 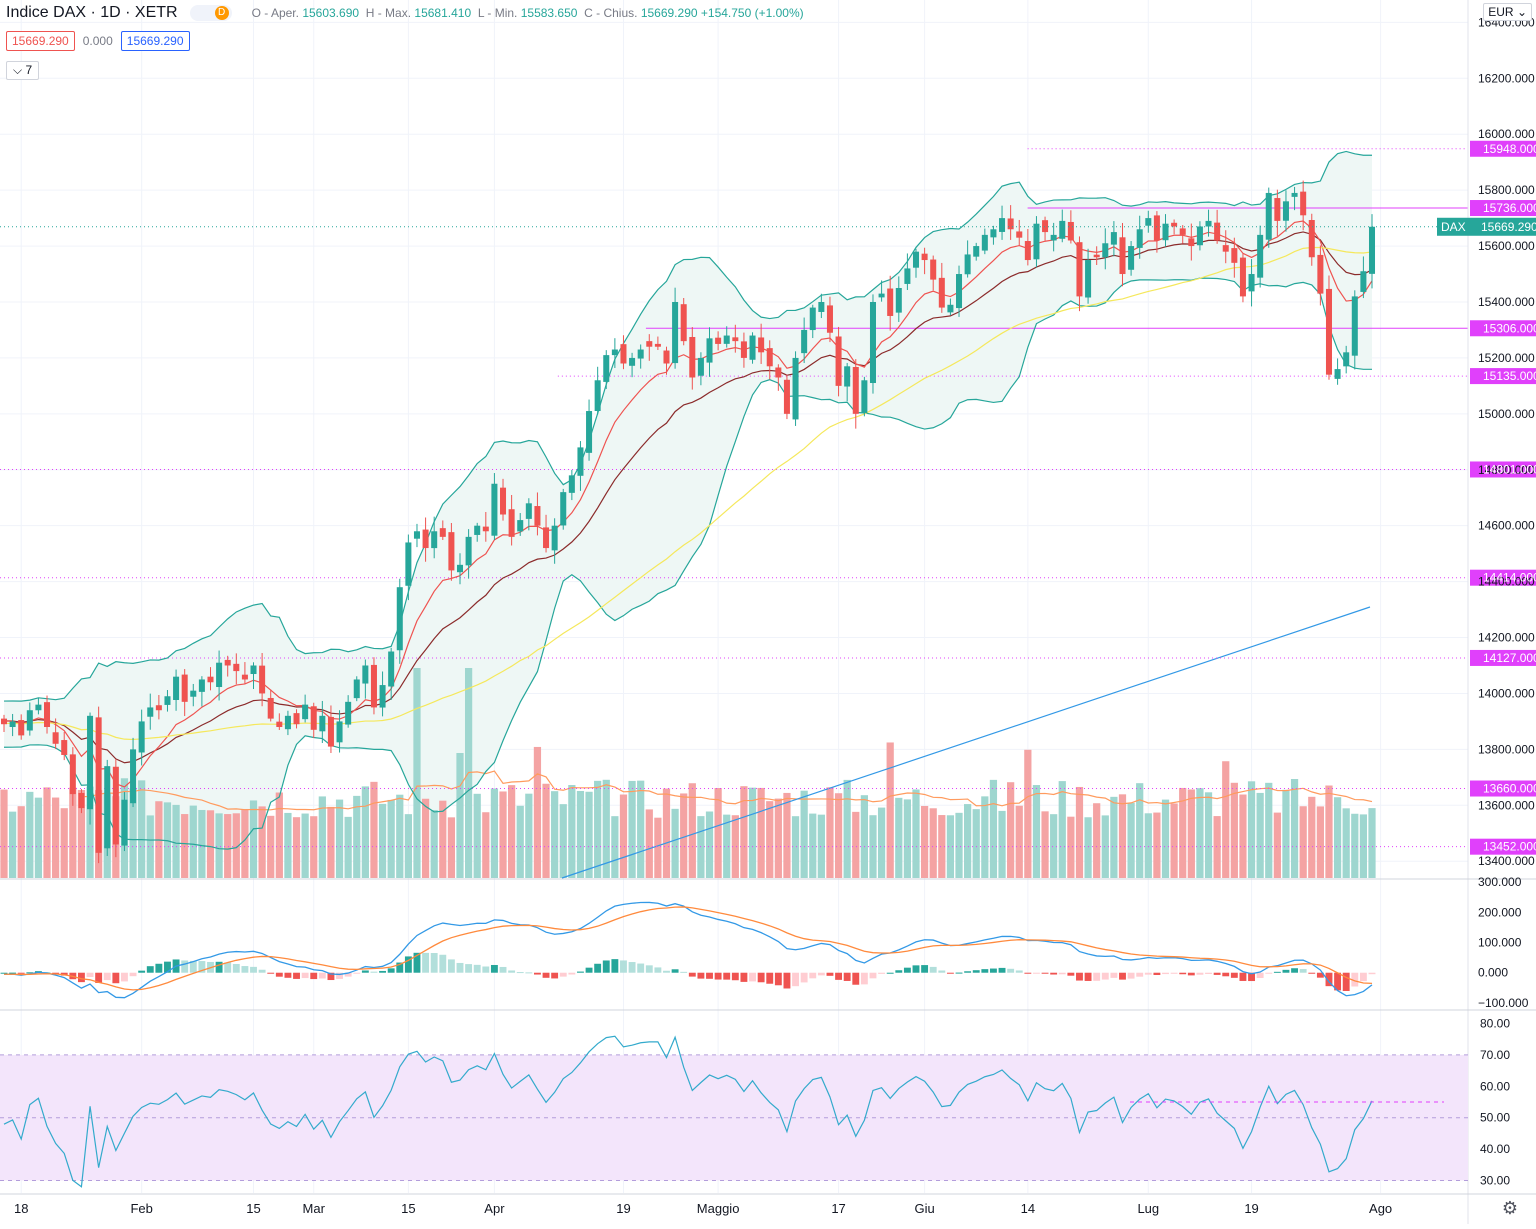 What do you see at coordinates (1509, 1208) in the screenshot?
I see `gear-icon: ⚙` at bounding box center [1509, 1208].